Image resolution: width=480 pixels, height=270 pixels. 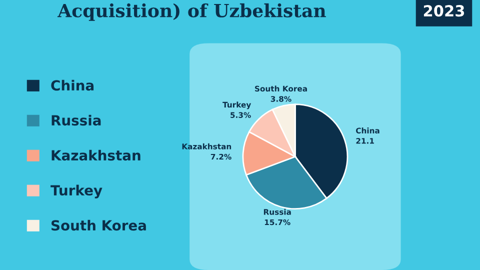 What do you see at coordinates (99, 225) in the screenshot?
I see `legend-label: South Korea` at bounding box center [99, 225].